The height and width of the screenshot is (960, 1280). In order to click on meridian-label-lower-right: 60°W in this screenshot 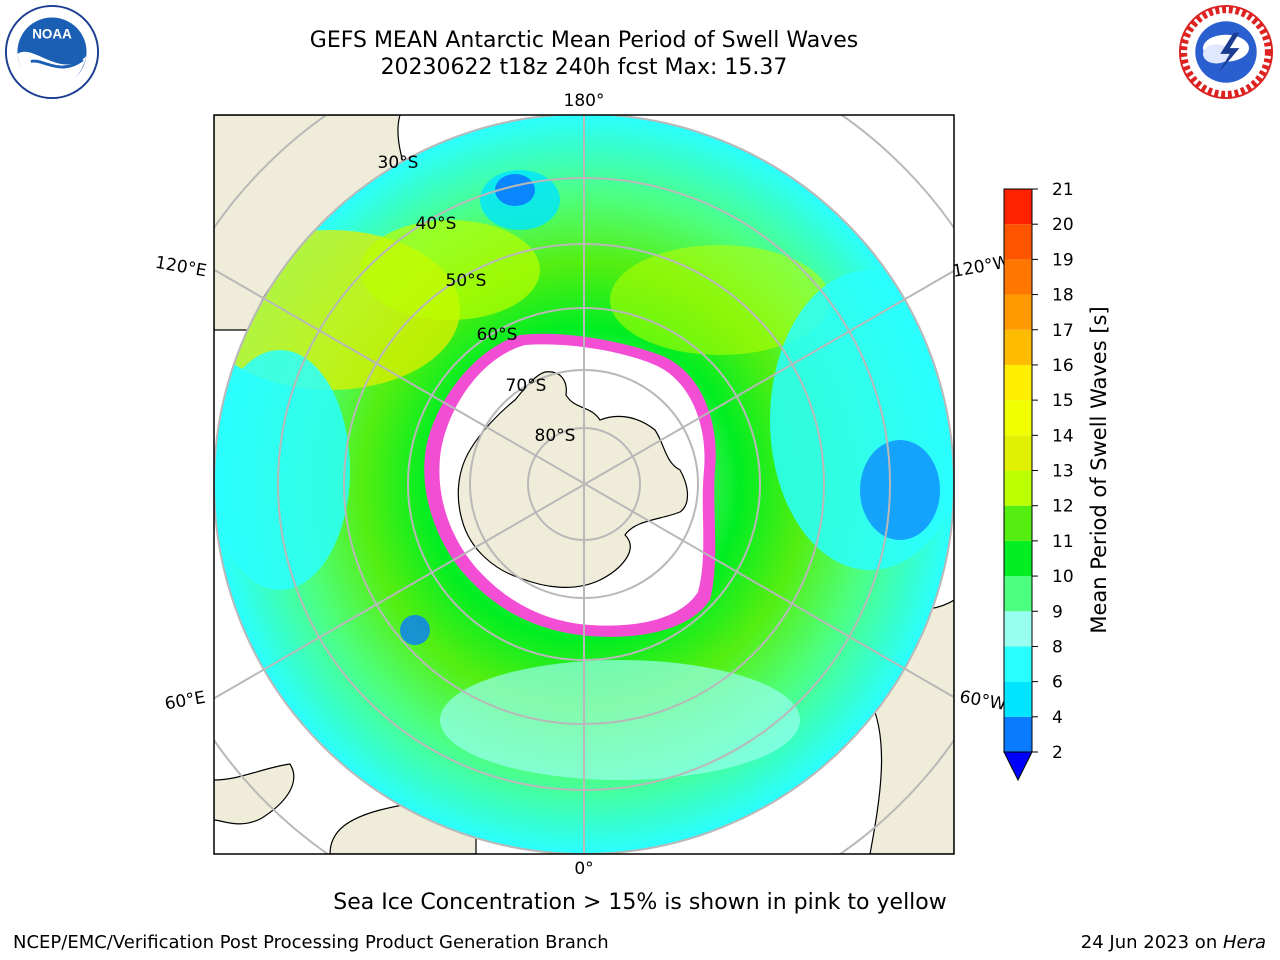, I will do `click(983, 701)`.